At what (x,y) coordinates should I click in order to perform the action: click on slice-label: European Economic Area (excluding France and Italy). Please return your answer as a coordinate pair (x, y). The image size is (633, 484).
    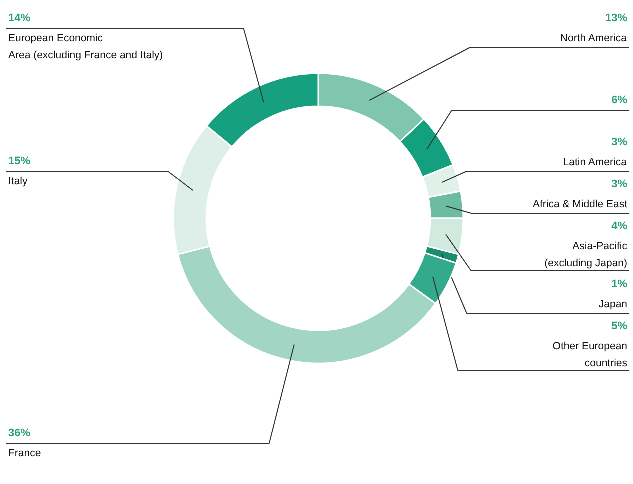
    Looking at the image, I should click on (86, 47).